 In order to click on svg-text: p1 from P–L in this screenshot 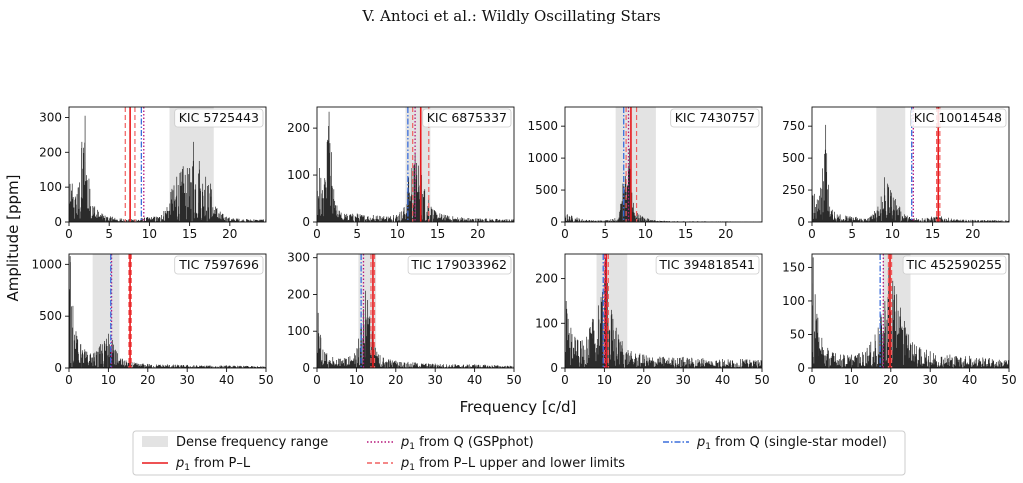, I will do `click(213, 464)`.